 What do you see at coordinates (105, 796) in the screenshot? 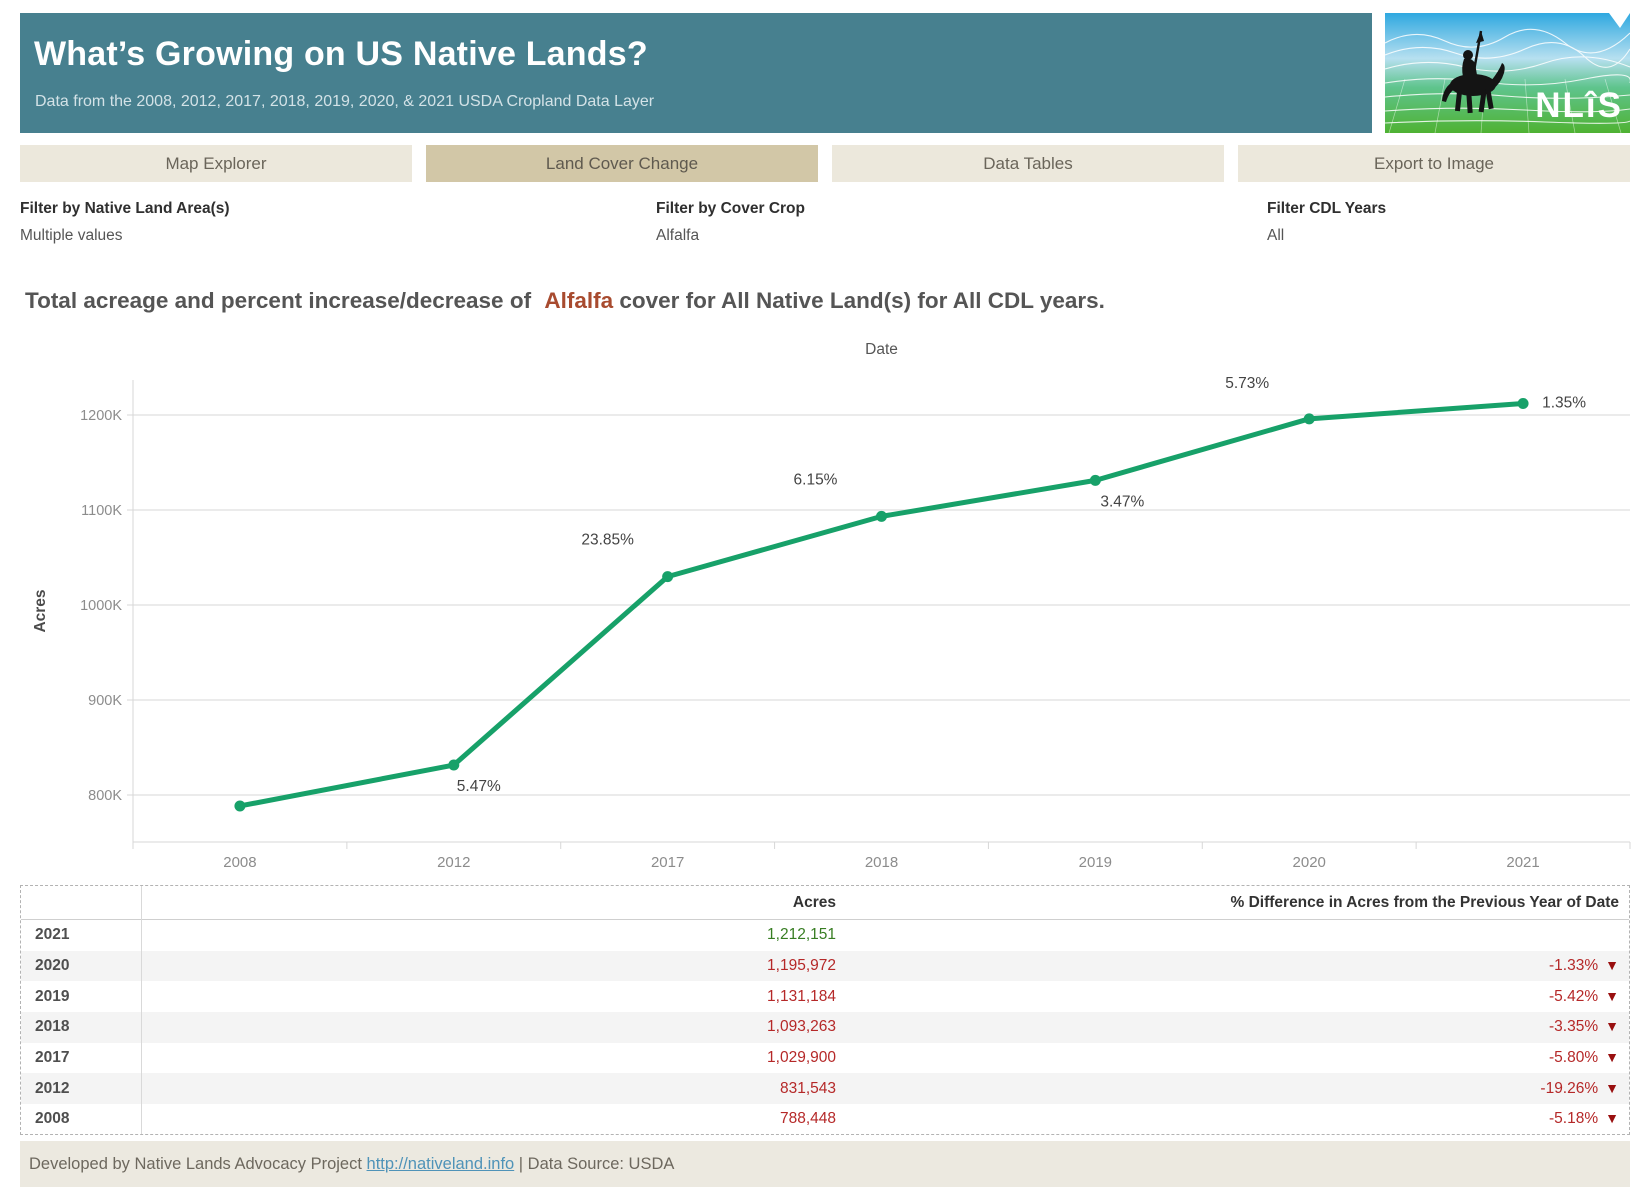
I see `y-tick-label: 800K` at bounding box center [105, 796].